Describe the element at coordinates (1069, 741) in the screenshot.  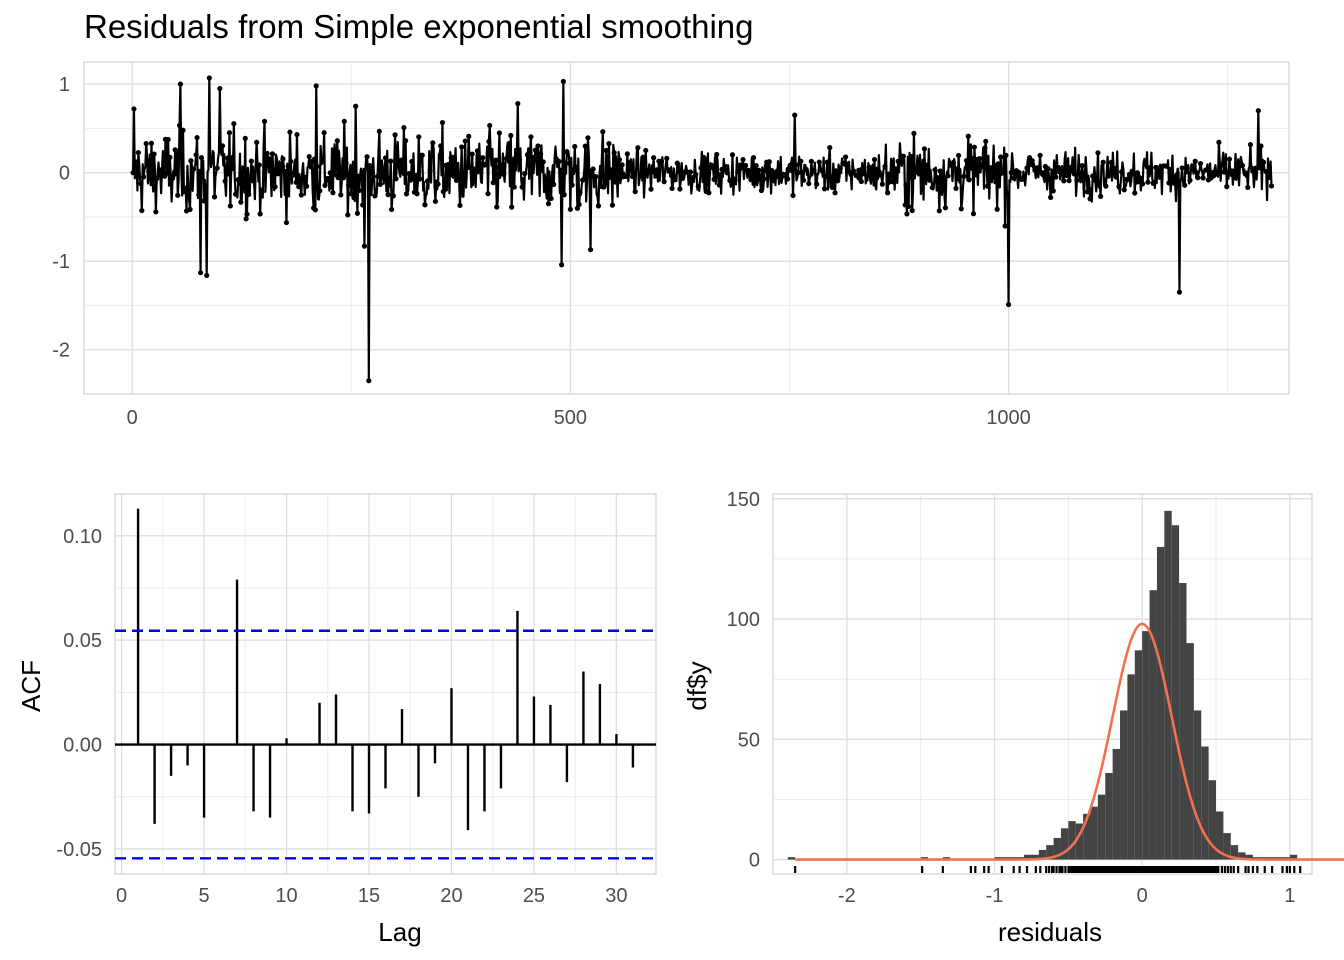
I see `histogram-normal-curve` at that location.